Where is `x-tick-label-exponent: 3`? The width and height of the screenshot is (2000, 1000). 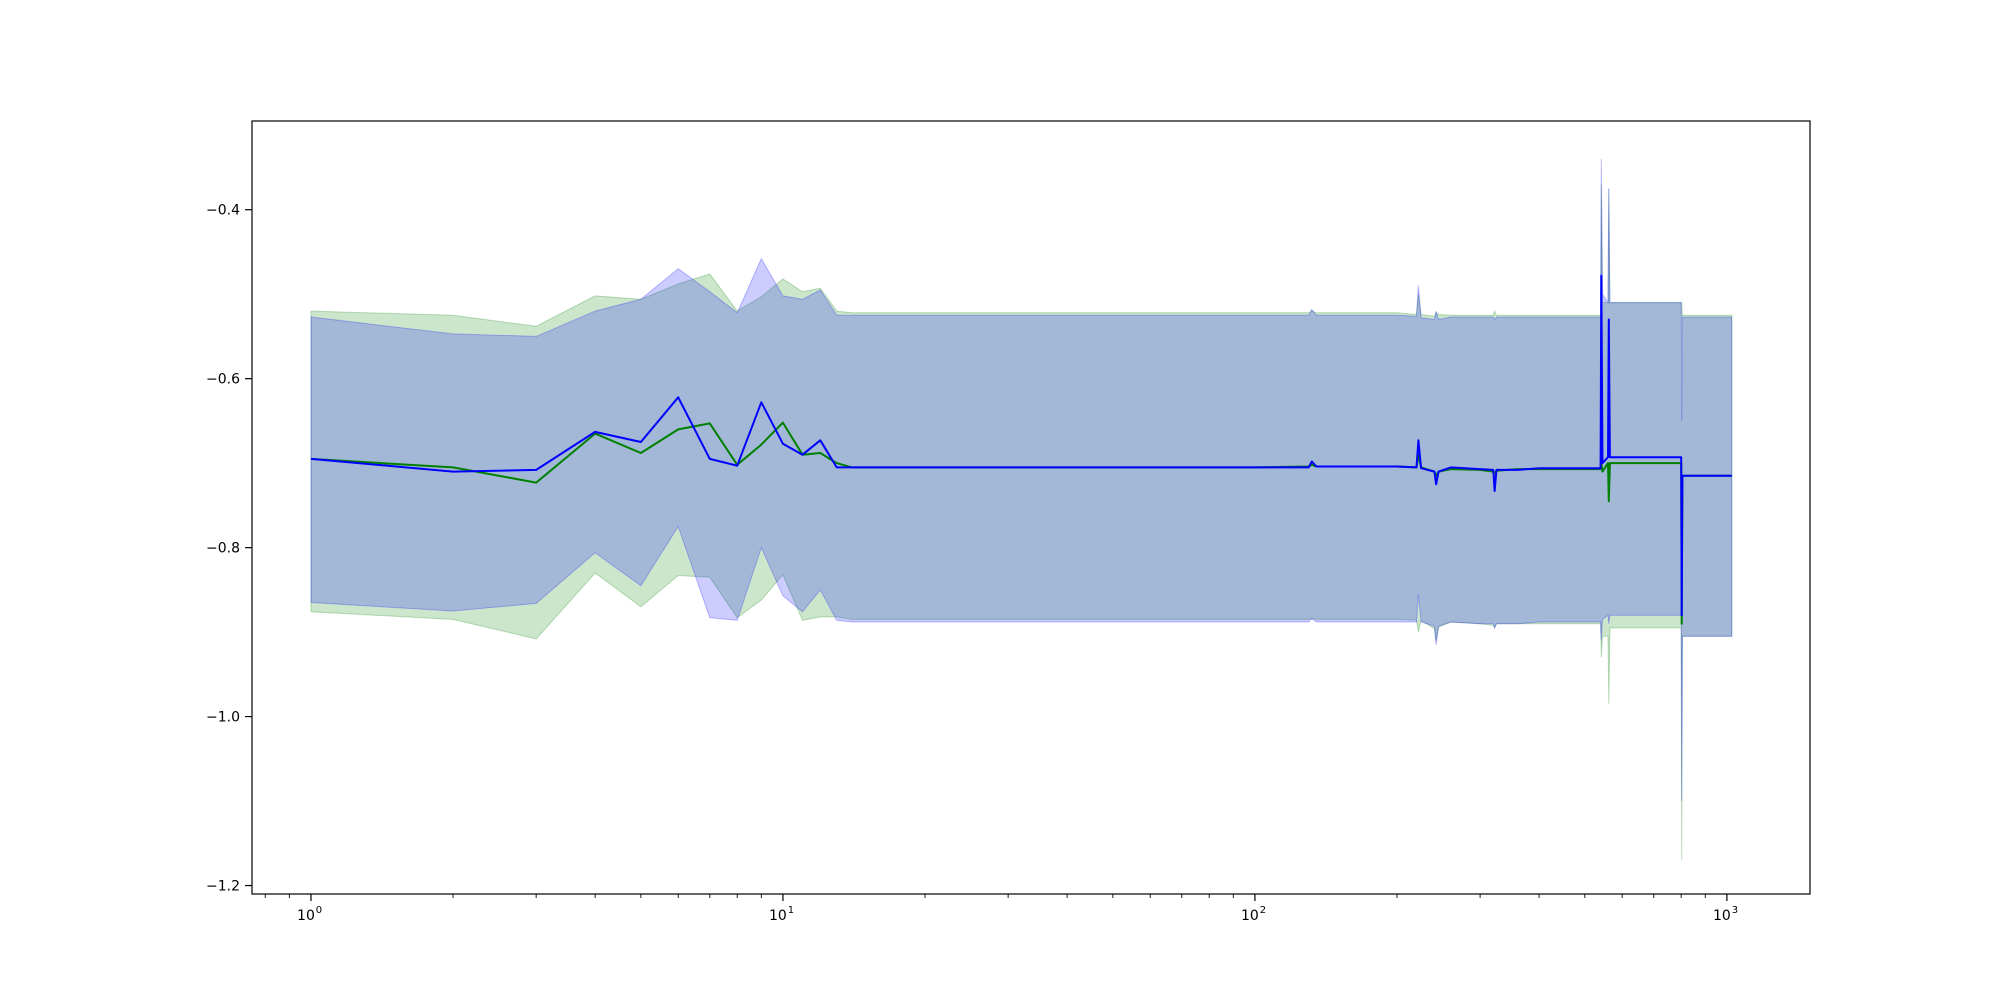 x-tick-label-exponent: 3 is located at coordinates (1735, 910).